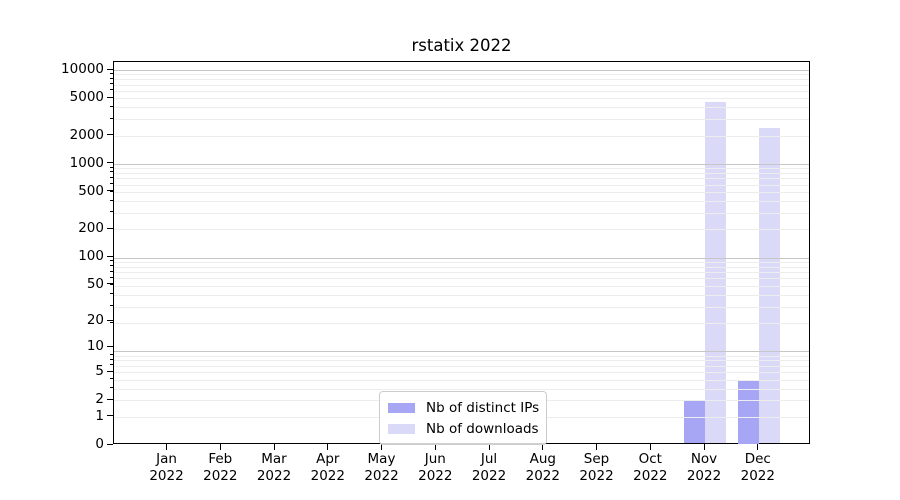  Describe the element at coordinates (482, 428) in the screenshot. I see `legend-label-downloads: Nb of downloads` at that location.